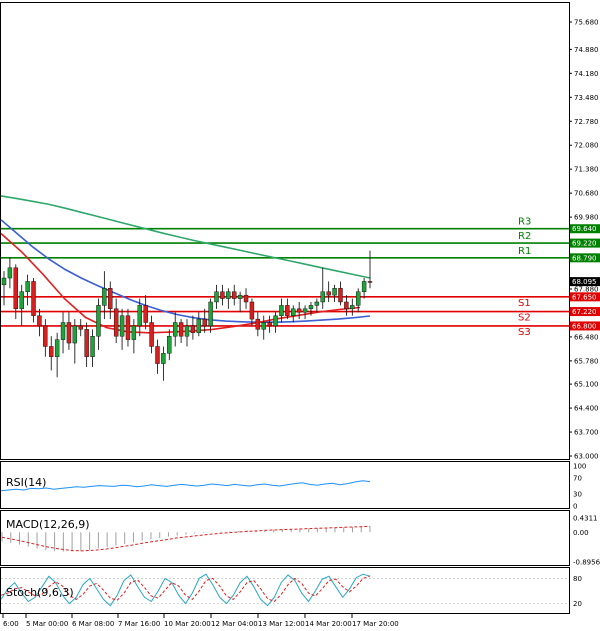  What do you see at coordinates (586, 361) in the screenshot?
I see `price-tick-label: 65.780` at bounding box center [586, 361].